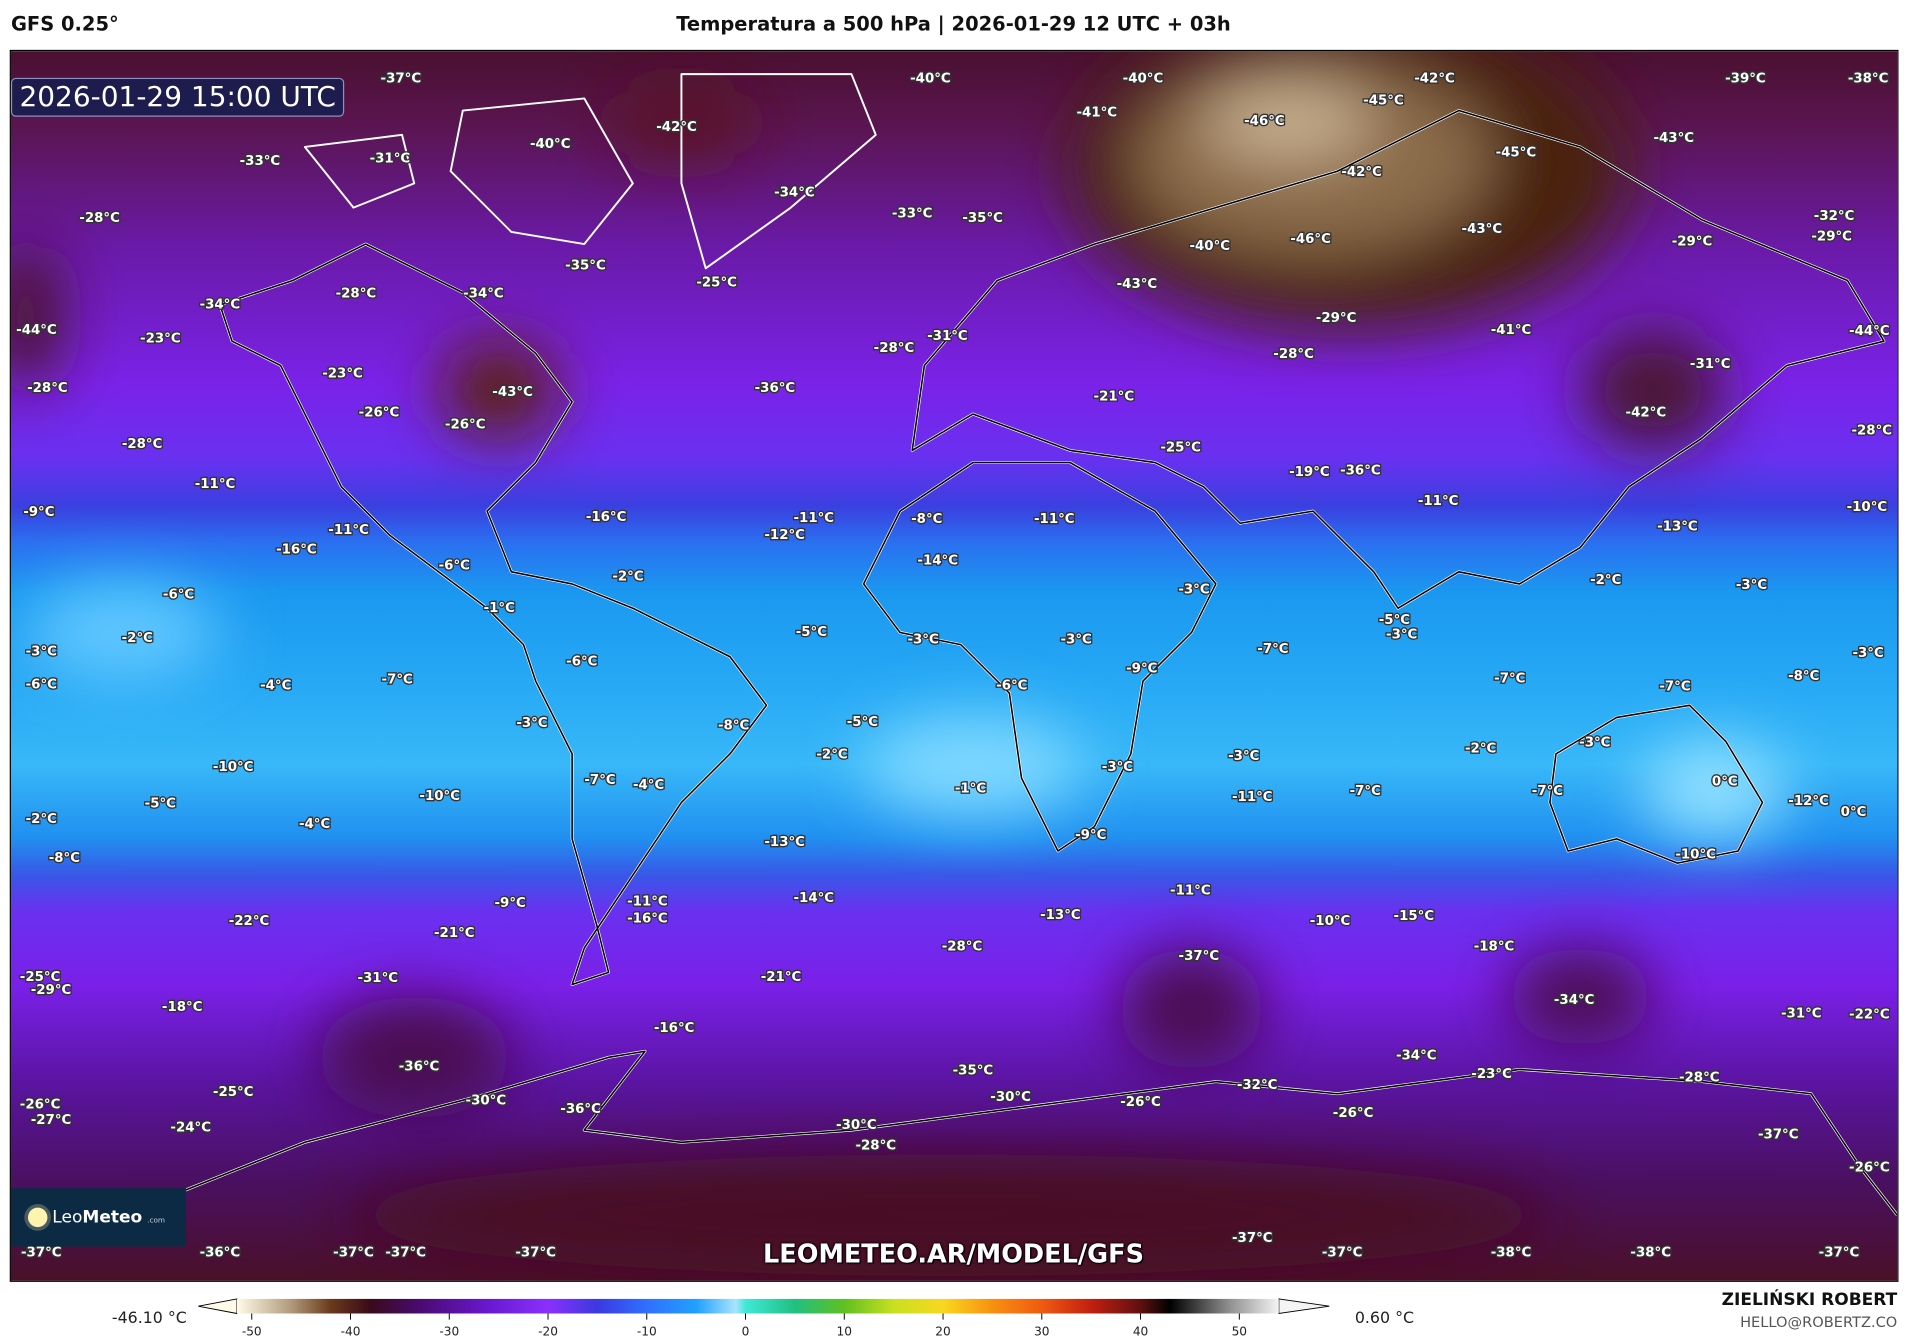 The image size is (1907, 1343). I want to click on temperature-label: -35°C, so click(982, 218).